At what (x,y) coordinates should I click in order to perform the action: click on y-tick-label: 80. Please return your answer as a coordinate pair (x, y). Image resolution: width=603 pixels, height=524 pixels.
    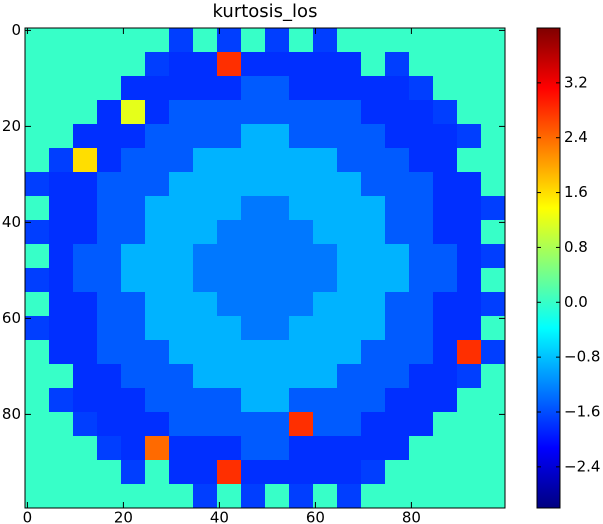
    Looking at the image, I should click on (11, 414).